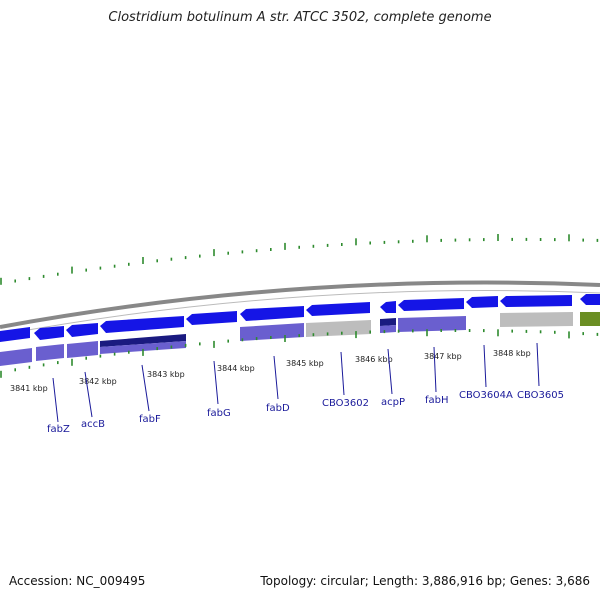  What do you see at coordinates (98, 381) in the screenshot?
I see `scale-label: 3842 kbp` at bounding box center [98, 381].